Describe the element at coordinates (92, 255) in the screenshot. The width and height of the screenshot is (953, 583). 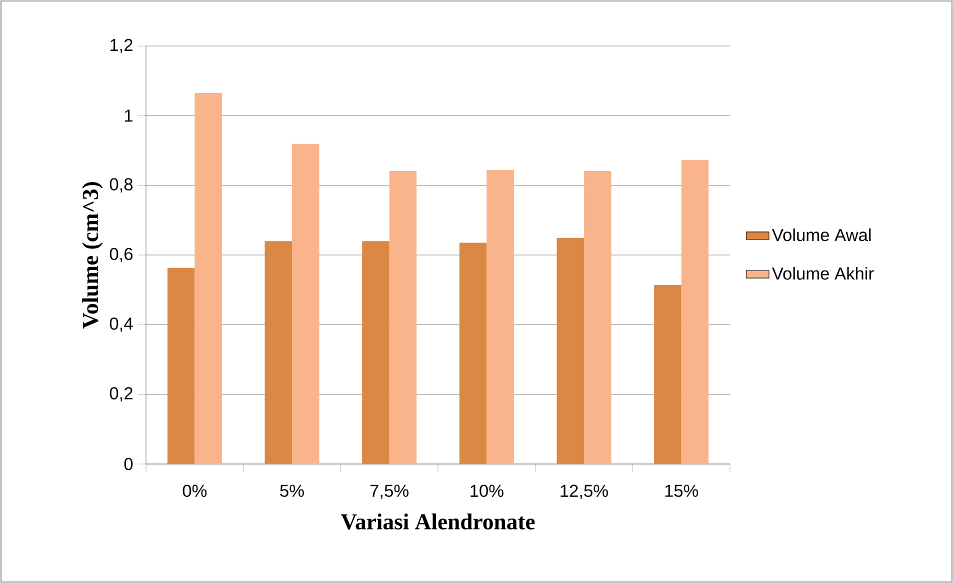
I see `y-axis-title: Volume (cm^3)` at that location.